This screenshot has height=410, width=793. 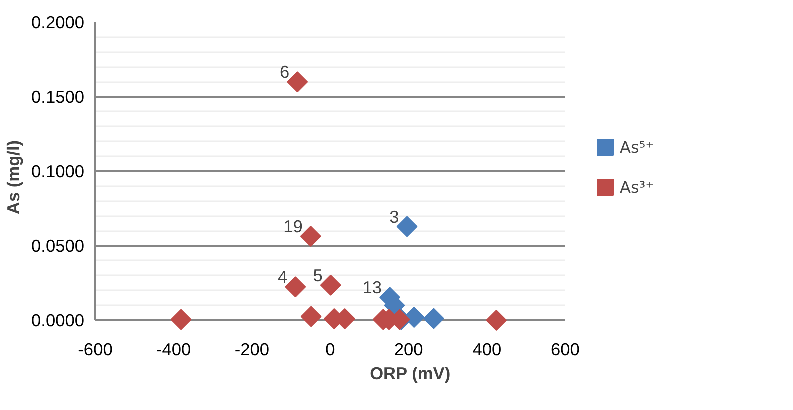 I want to click on x-axis-title: ORP (mV), so click(x=410, y=374).